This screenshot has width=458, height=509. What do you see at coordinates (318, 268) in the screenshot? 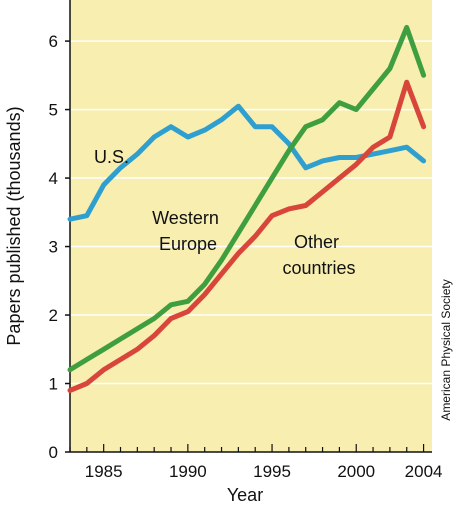
I see `series-label-other-countries-line-2: countries` at bounding box center [318, 268].